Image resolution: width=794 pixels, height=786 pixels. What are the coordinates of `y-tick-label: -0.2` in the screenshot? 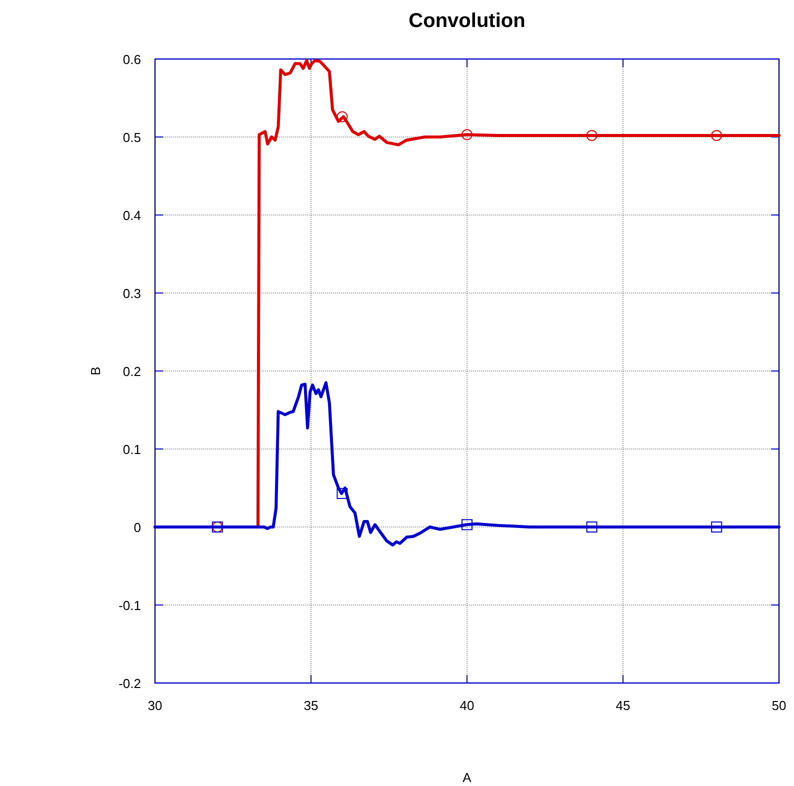 It's located at (129, 683).